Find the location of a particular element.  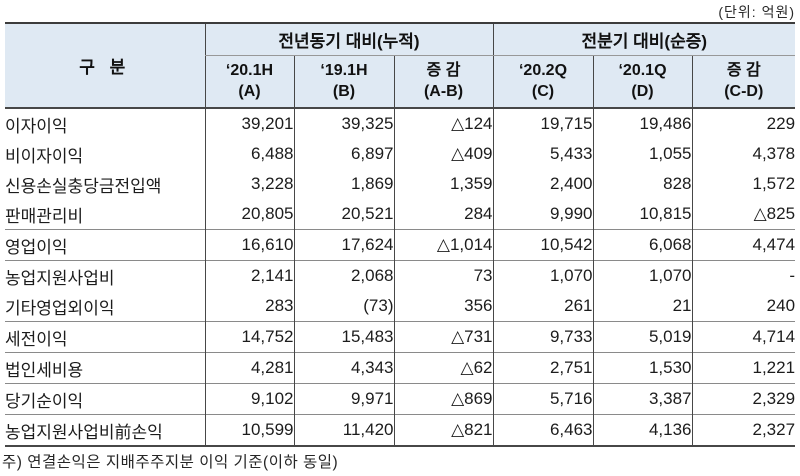

col-header-change-cd: 증 감 (C-D) is located at coordinates (743, 82).